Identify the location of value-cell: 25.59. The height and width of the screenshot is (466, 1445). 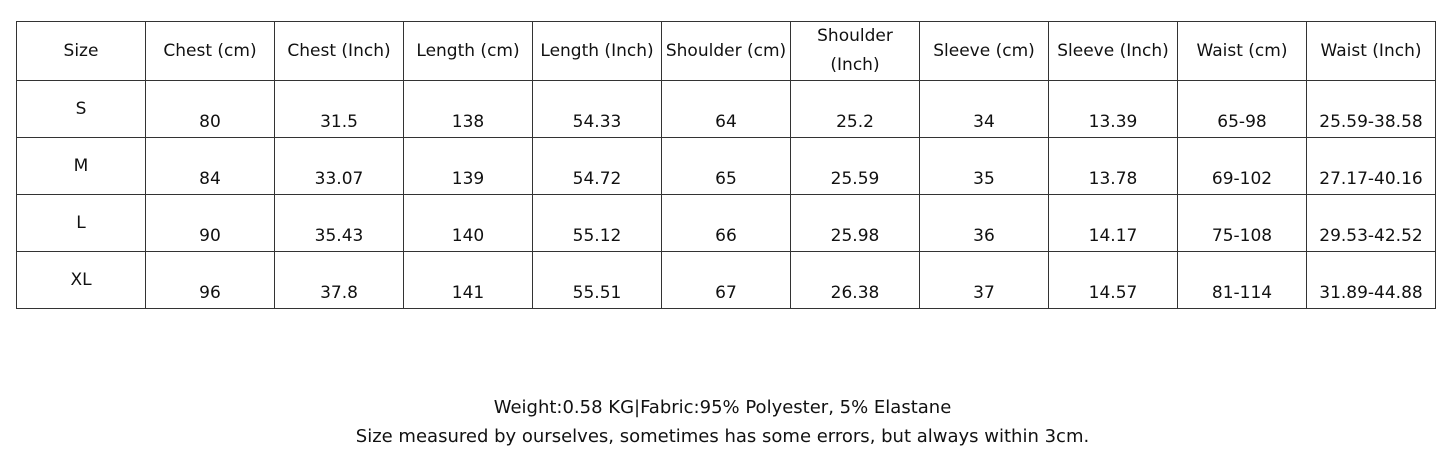
(855, 166).